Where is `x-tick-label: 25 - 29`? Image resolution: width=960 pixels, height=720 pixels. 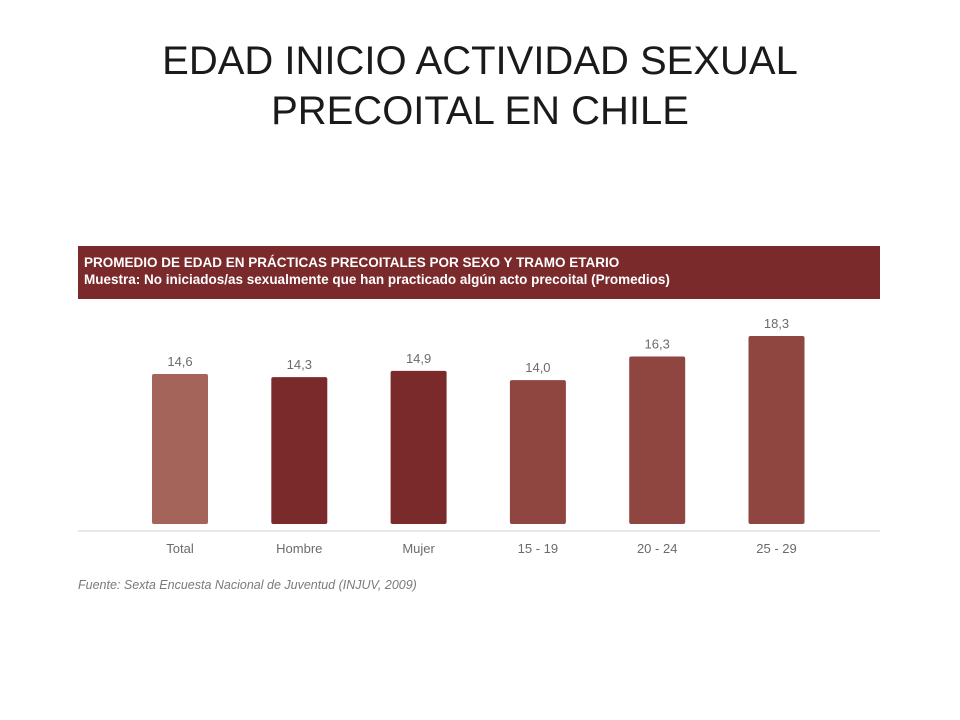 x-tick-label: 25 - 29 is located at coordinates (776, 548).